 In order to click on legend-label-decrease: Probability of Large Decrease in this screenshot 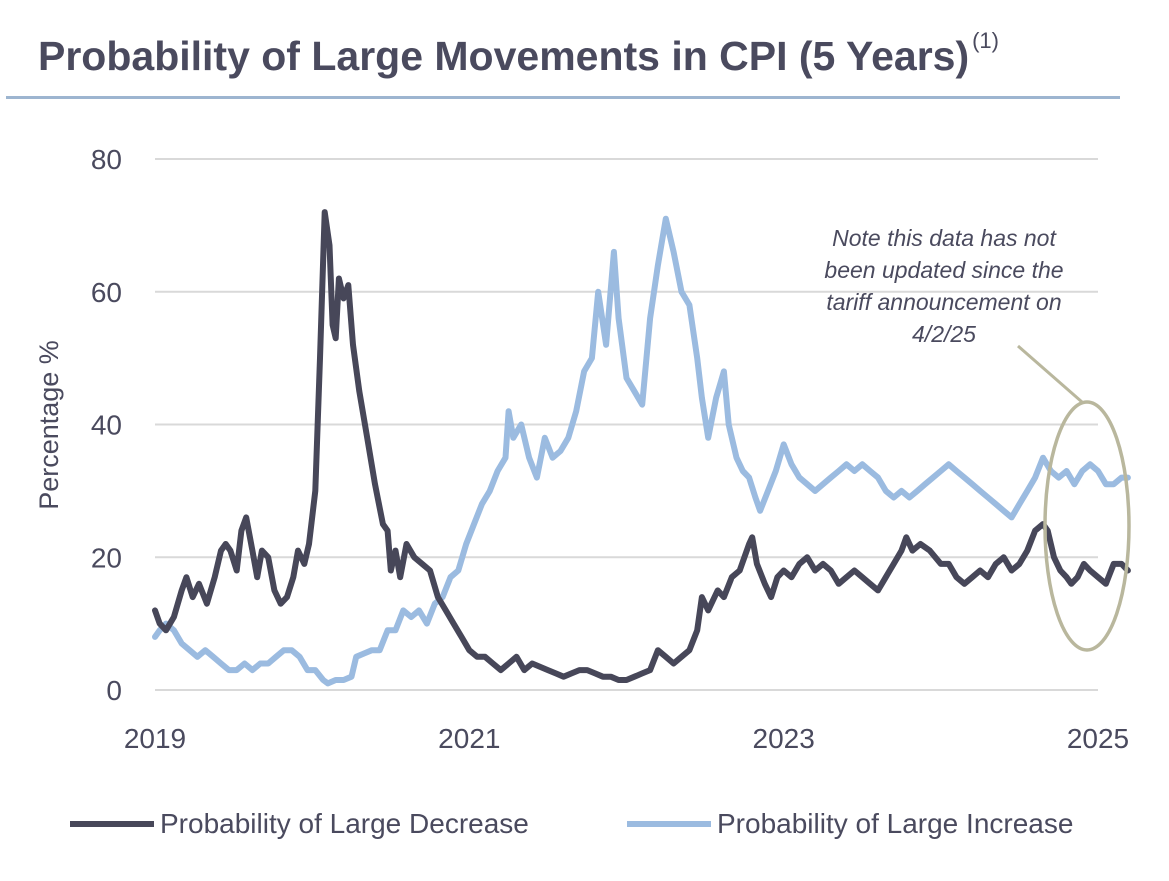, I will do `click(344, 823)`.